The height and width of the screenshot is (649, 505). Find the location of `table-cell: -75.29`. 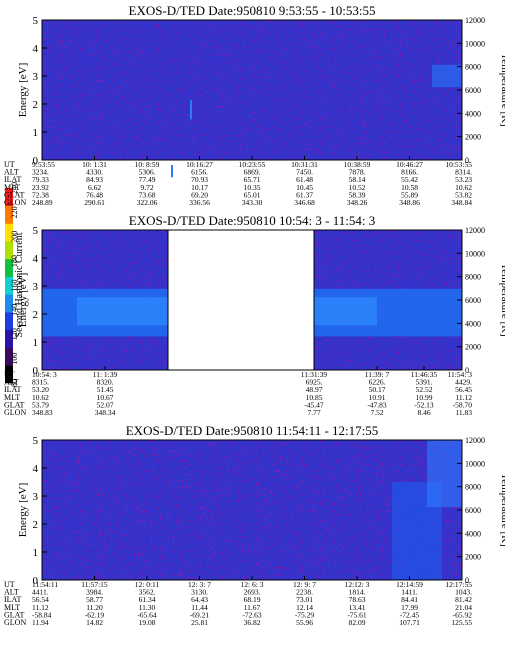

table-cell: -75.29 is located at coordinates (305, 614).